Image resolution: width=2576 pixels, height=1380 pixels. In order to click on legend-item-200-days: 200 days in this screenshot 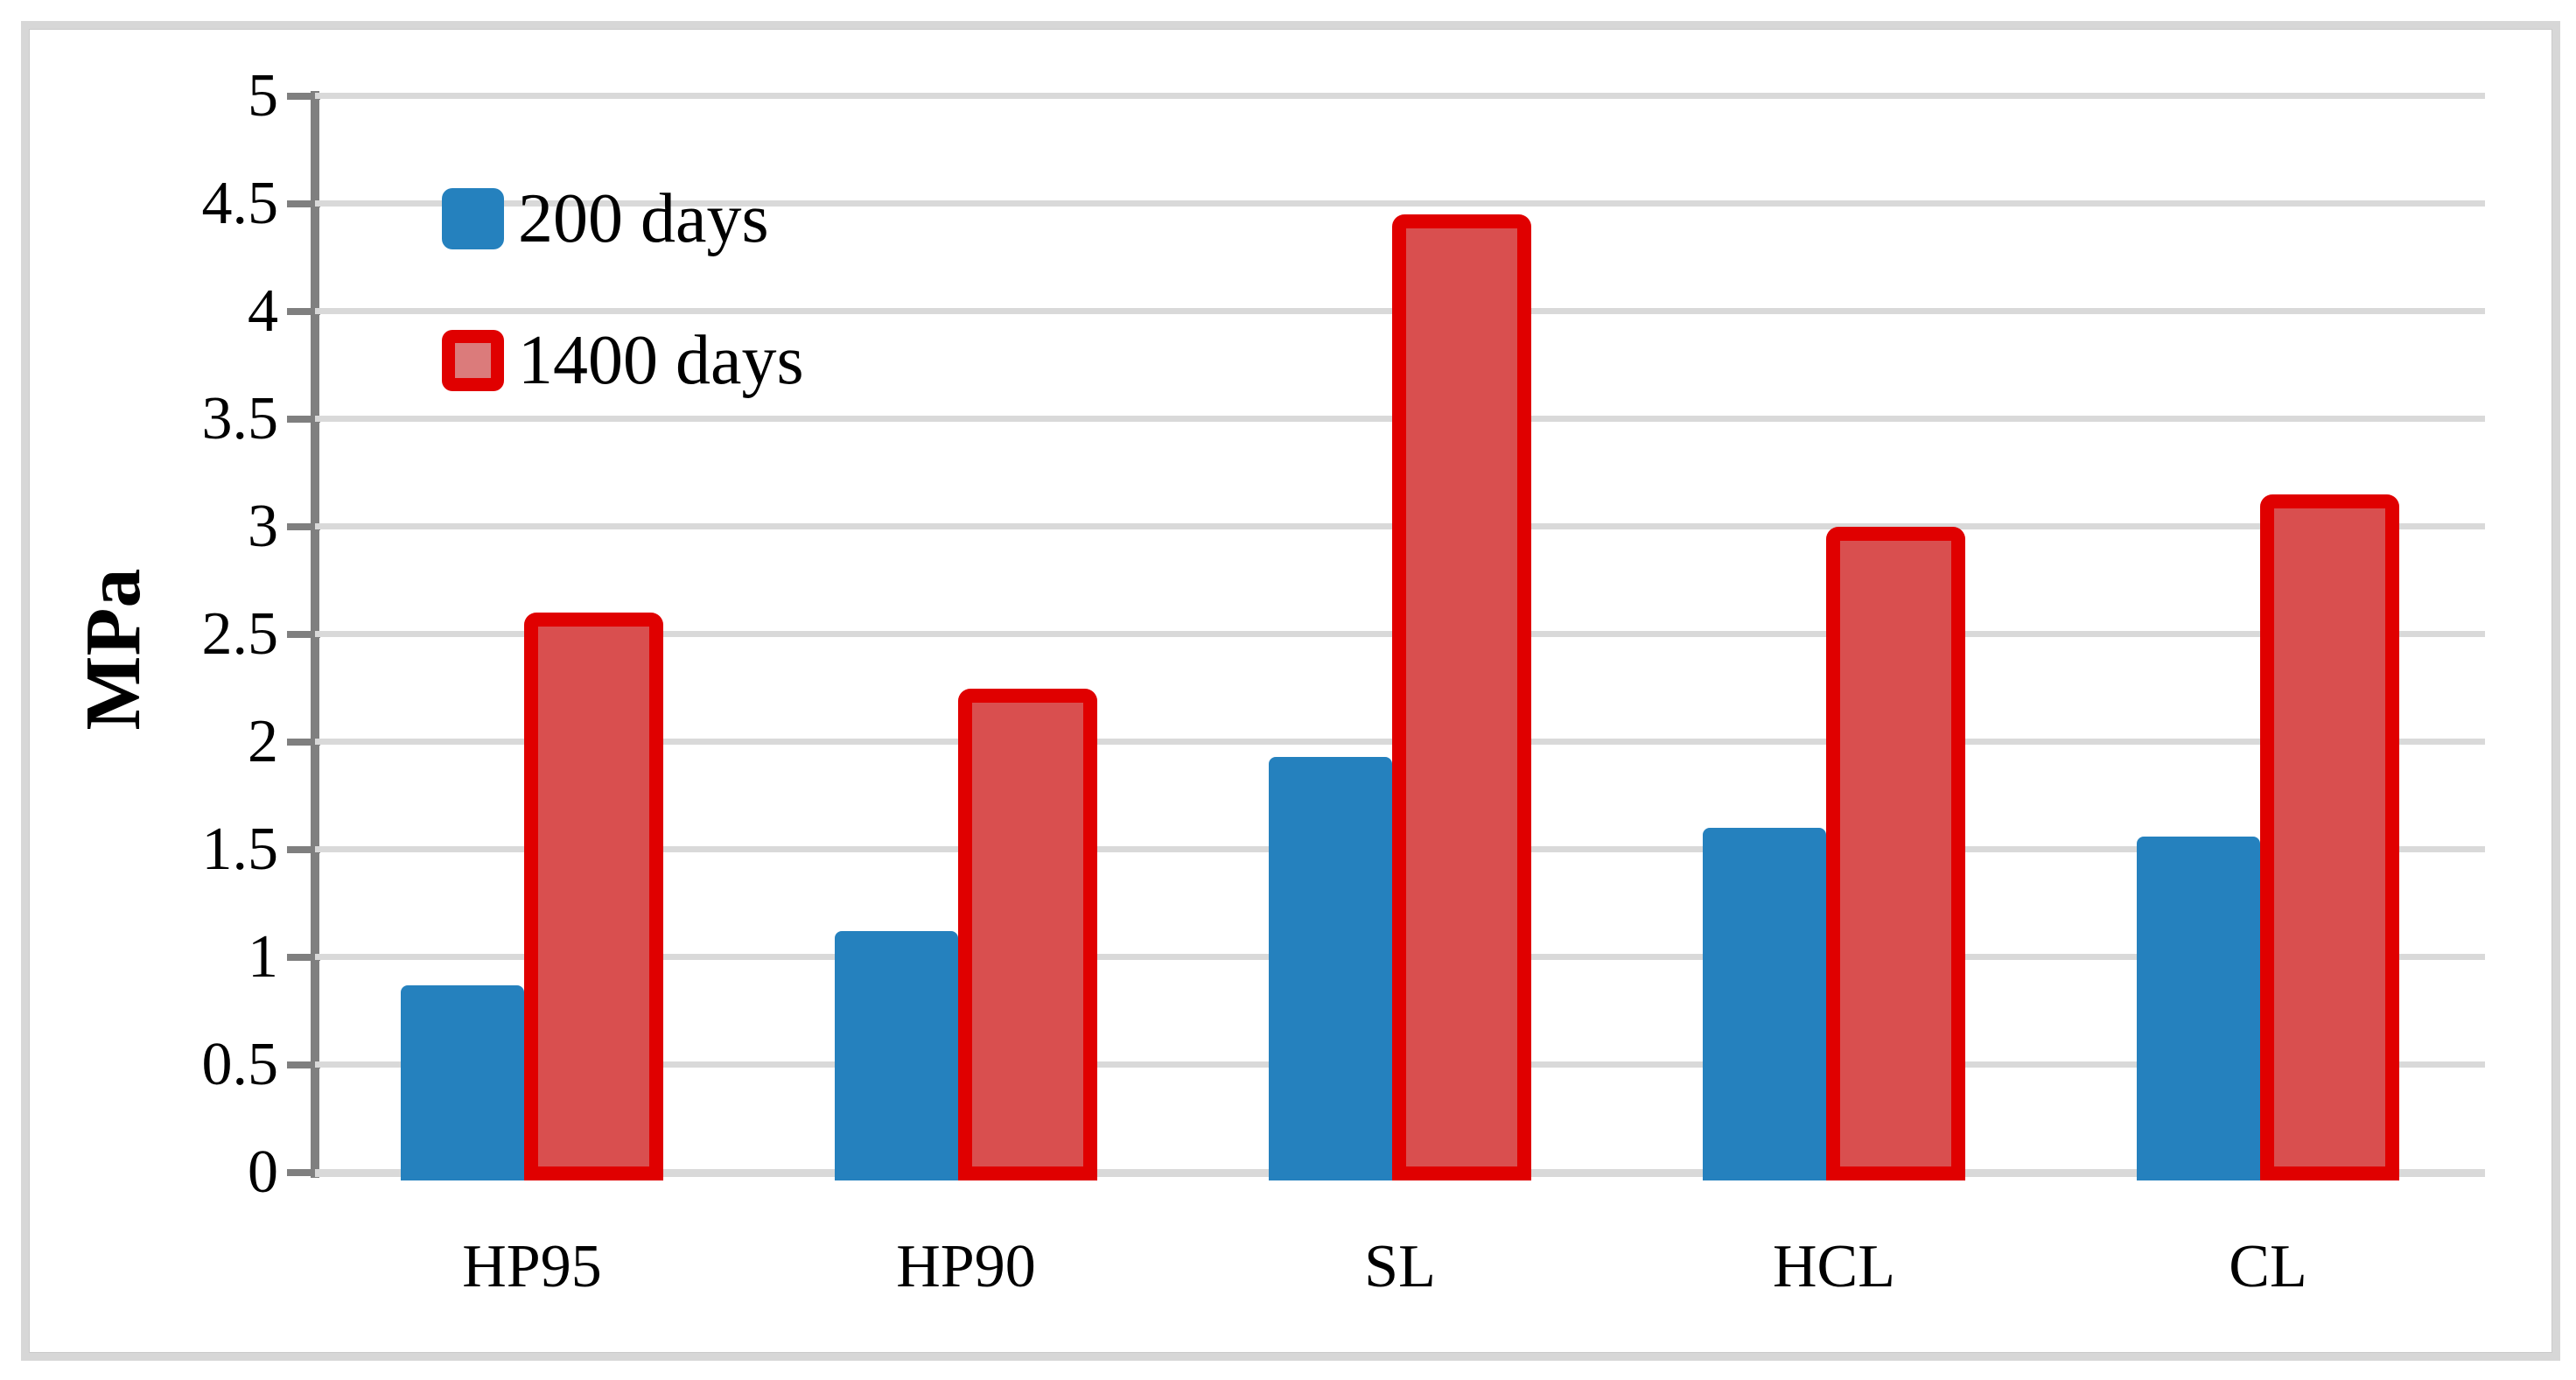, I will do `click(623, 219)`.